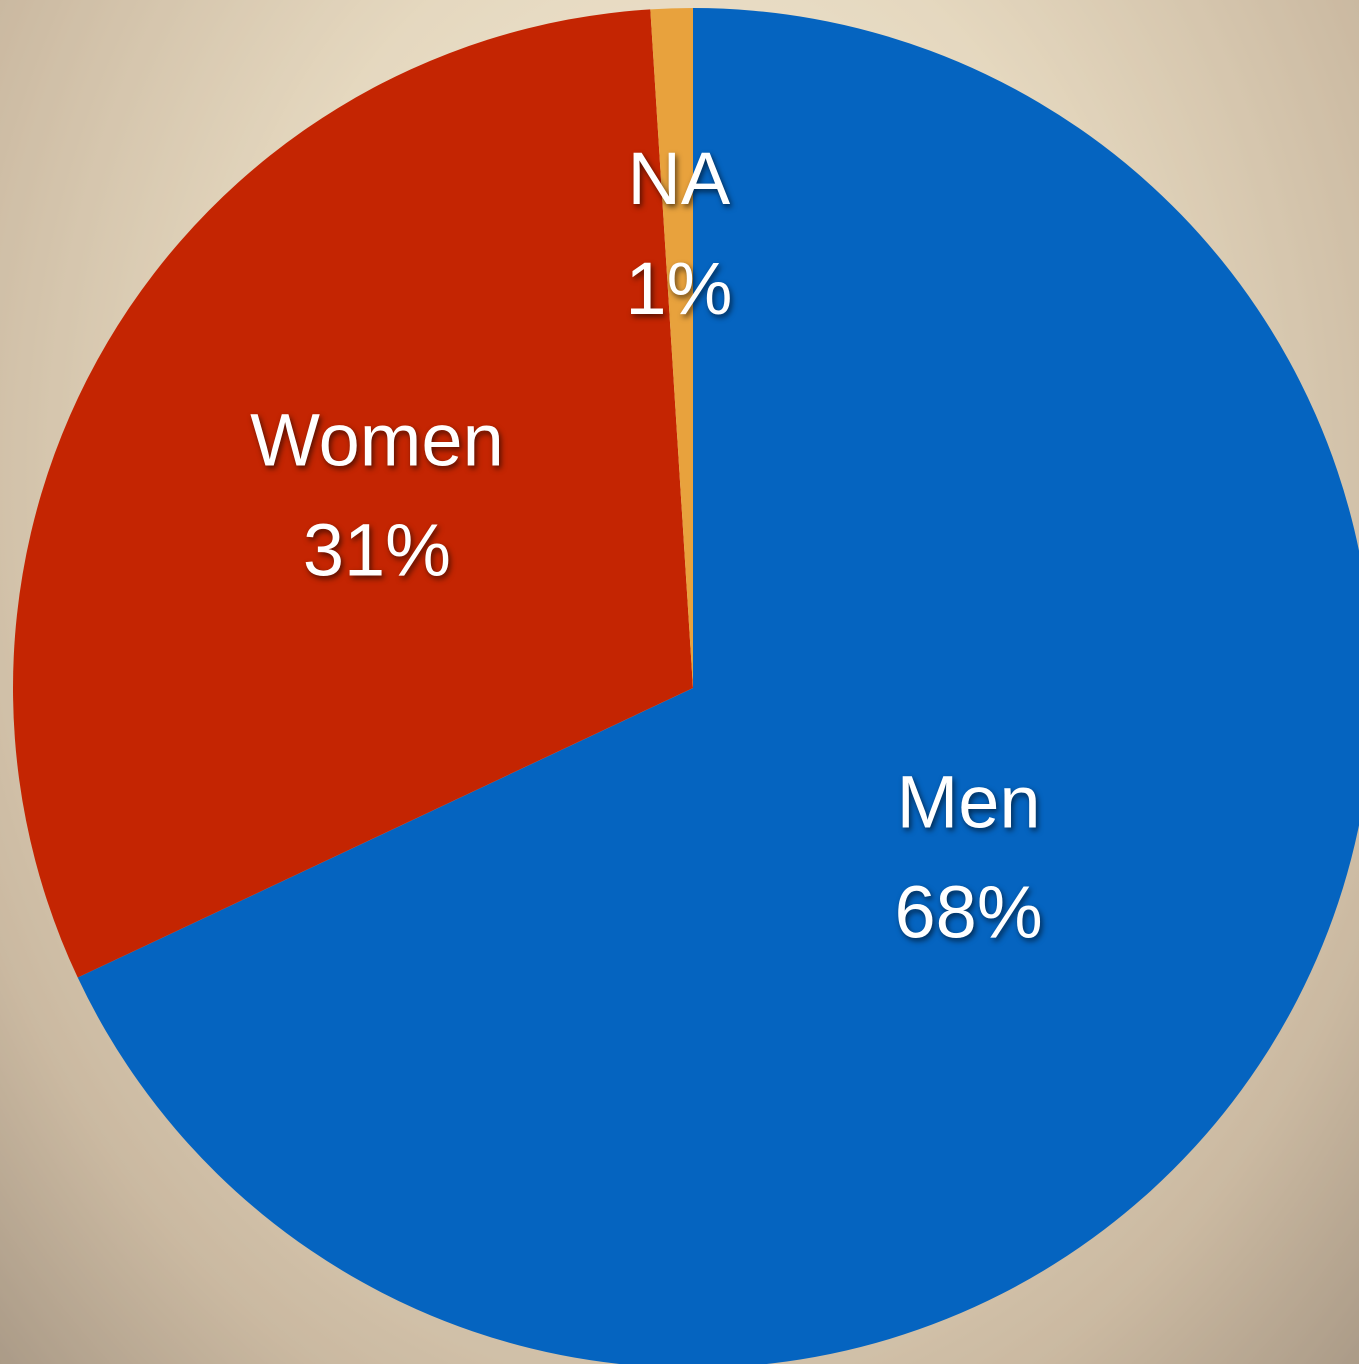 This screenshot has height=1364, width=1359. Describe the element at coordinates (969, 801) in the screenshot. I see `slice-label: Men` at that location.